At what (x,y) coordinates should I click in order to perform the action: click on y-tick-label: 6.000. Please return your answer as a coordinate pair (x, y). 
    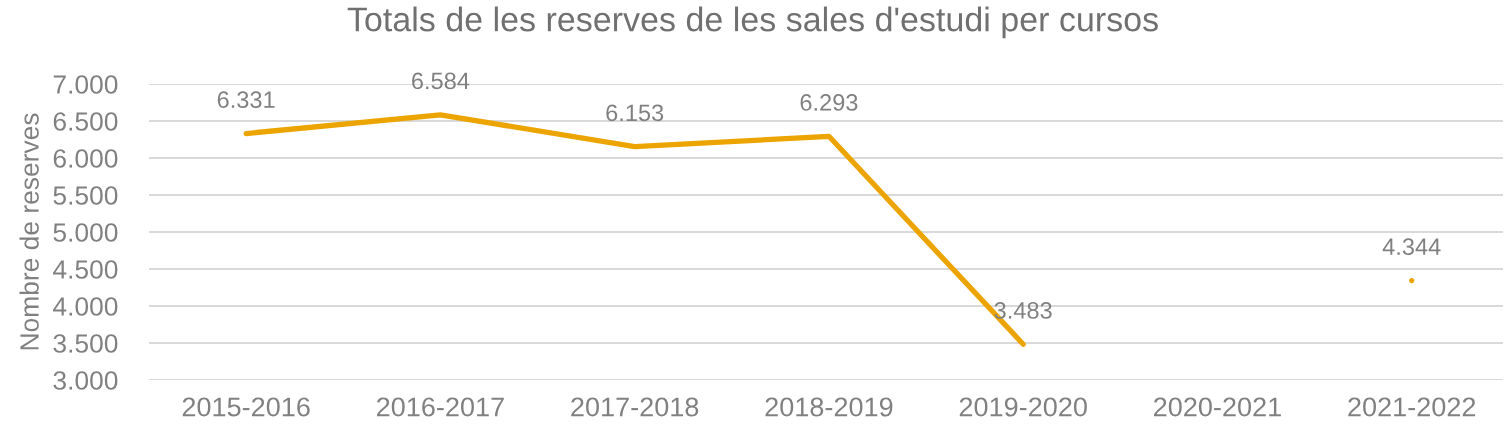
    Looking at the image, I should click on (85, 158).